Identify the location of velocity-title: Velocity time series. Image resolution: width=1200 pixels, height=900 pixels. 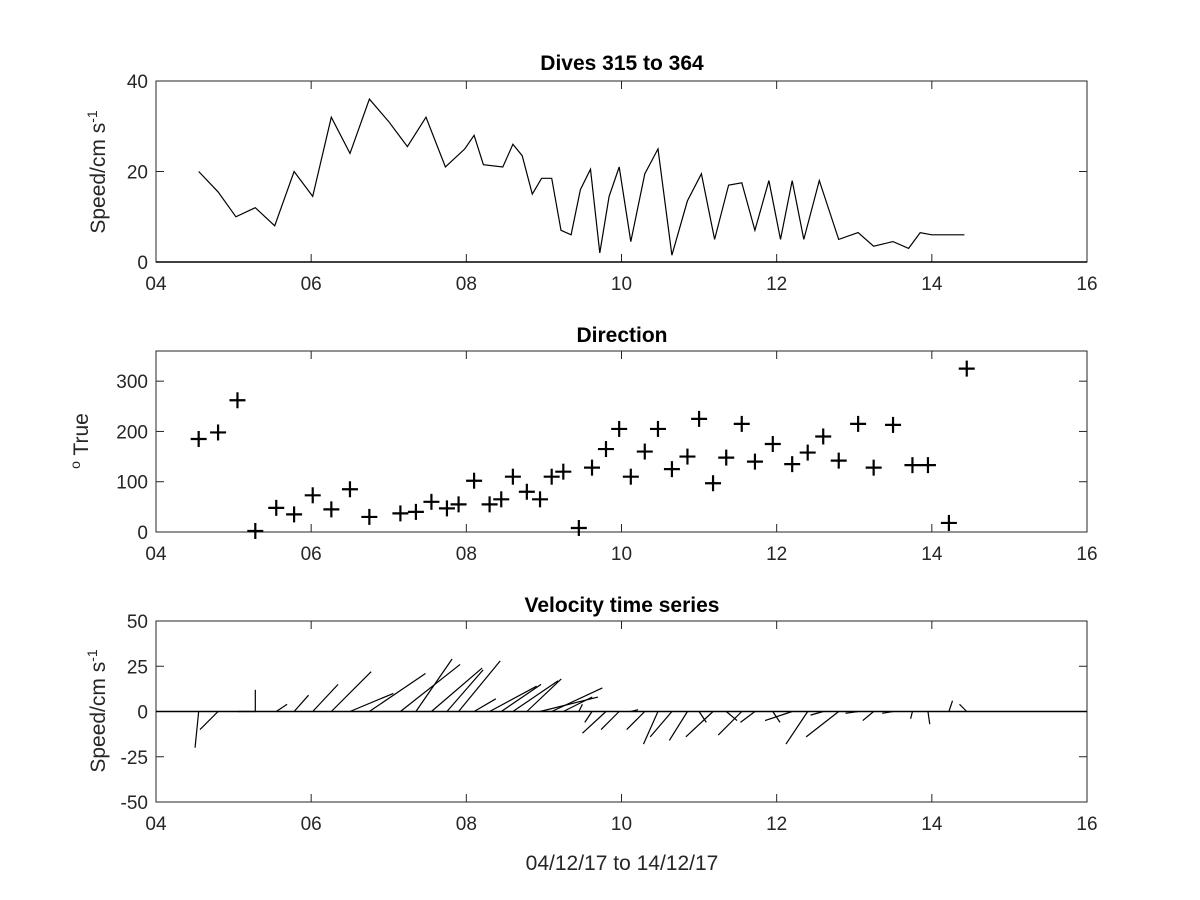
(622, 605).